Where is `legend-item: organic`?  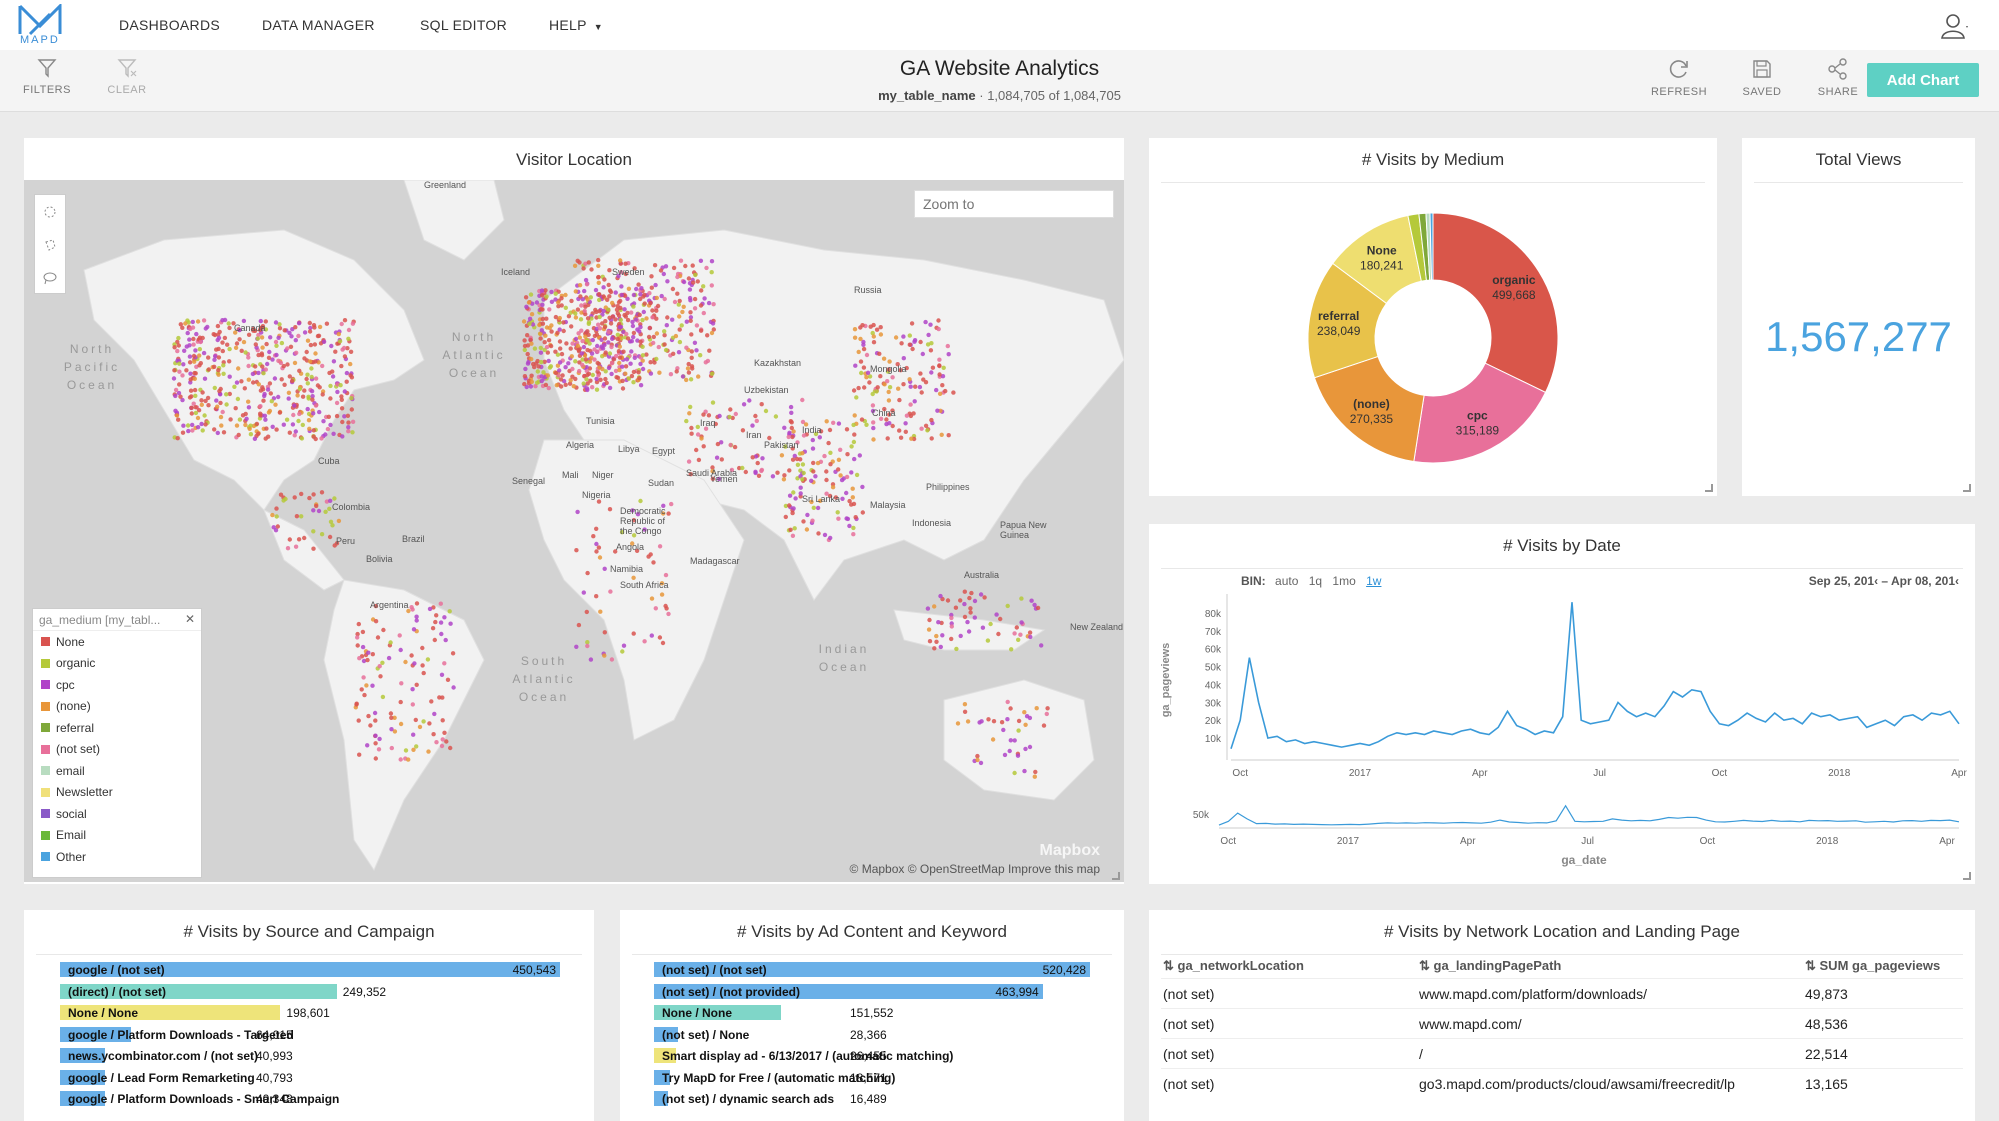 legend-item: organic is located at coordinates (117, 664).